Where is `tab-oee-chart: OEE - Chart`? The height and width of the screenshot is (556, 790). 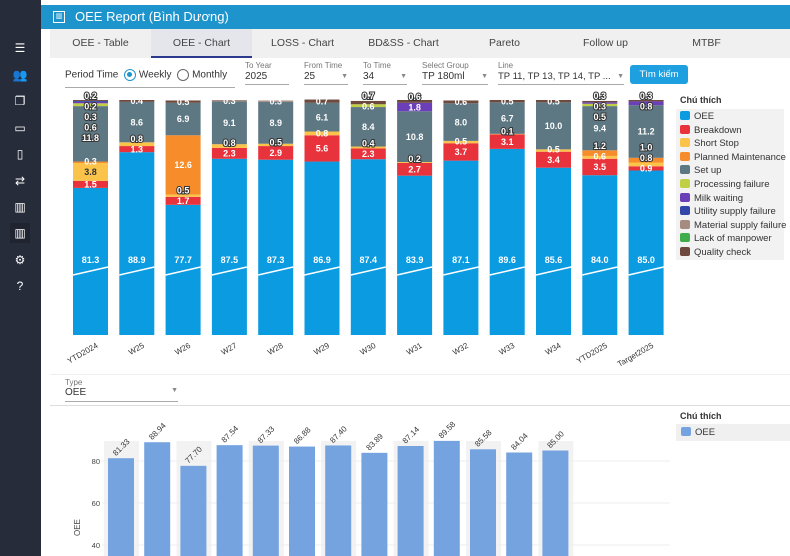
tab-oee-chart: OEE - Chart is located at coordinates (201, 43).